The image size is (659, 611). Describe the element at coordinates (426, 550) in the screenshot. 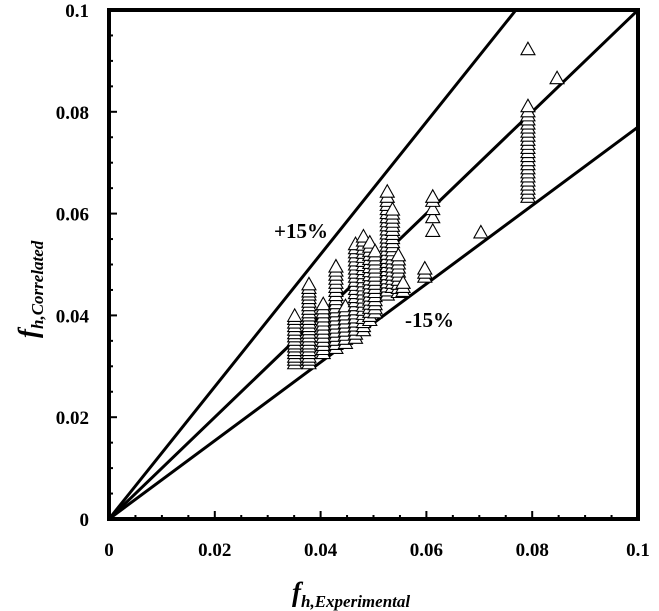

I see `x-tick-label: 0.06` at that location.